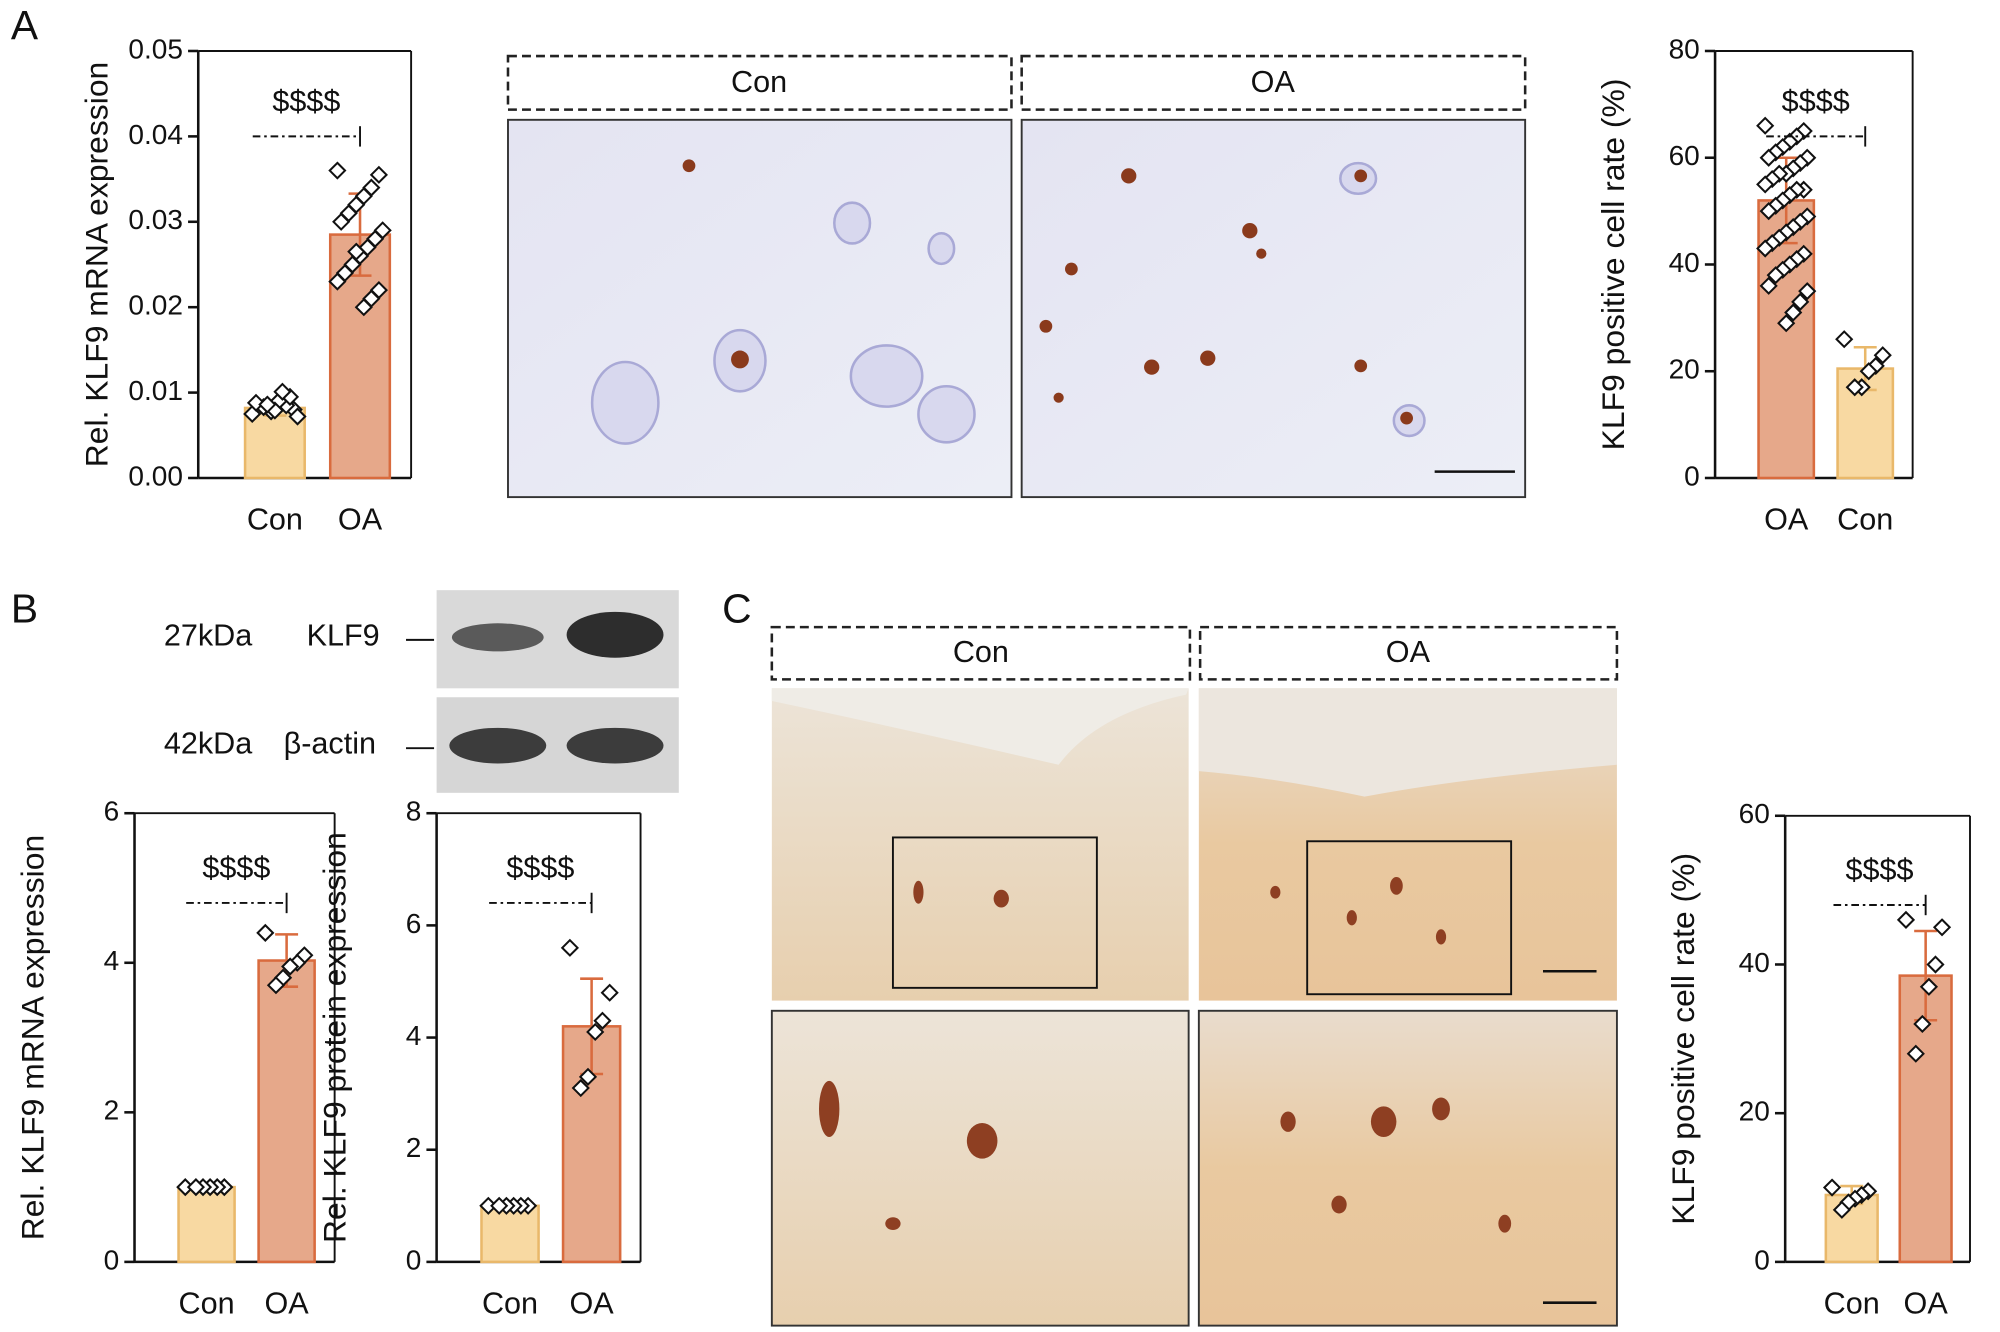 This screenshot has width=2000, height=1332. What do you see at coordinates (155, 219) in the screenshot?
I see `y-tick-label: 0.03` at bounding box center [155, 219].